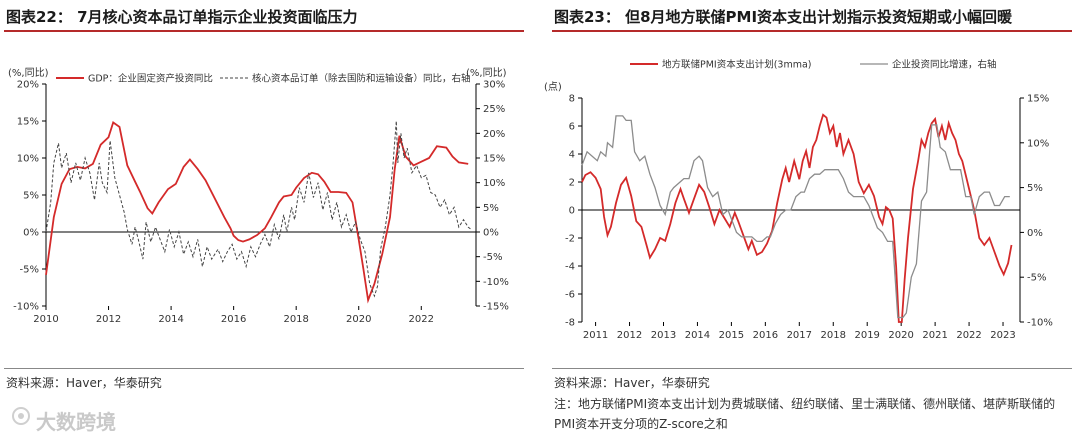 The width and height of the screenshot is (1080, 438). I want to click on left-legend-label-1: GDP：企业固定资产投资同比, so click(150, 79).